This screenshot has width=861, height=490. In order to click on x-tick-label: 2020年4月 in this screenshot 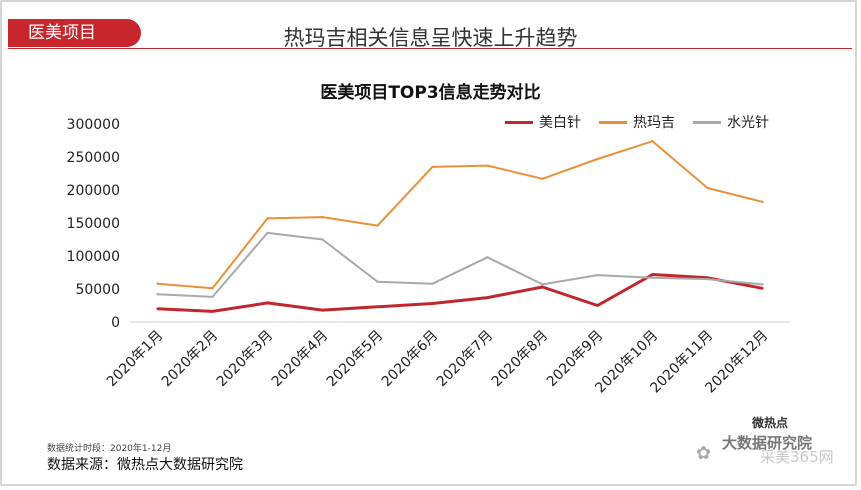, I will do `click(300, 359)`.